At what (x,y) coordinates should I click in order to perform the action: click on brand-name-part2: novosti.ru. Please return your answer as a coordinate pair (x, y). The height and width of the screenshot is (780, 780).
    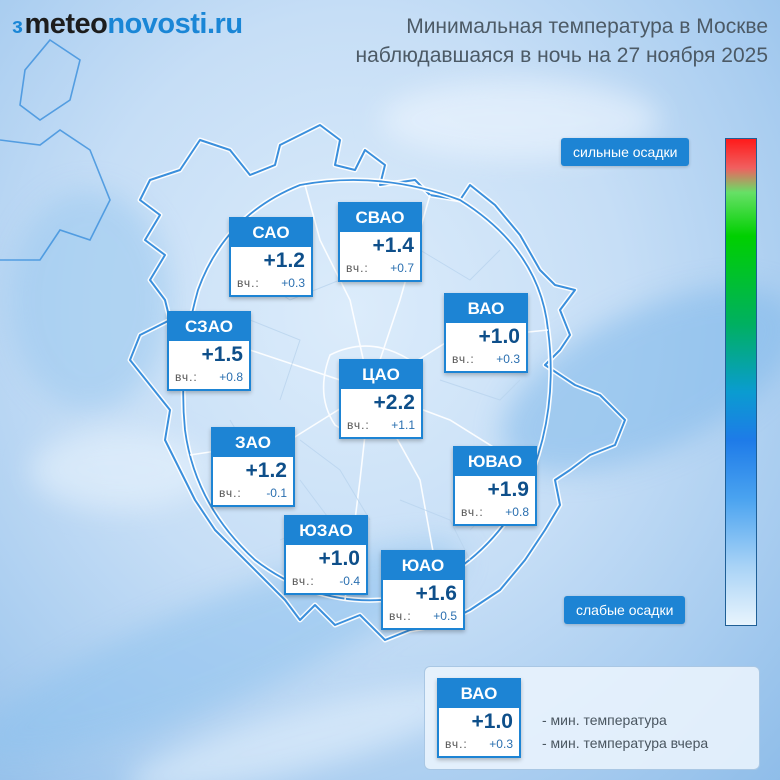
    Looking at the image, I should click on (175, 24).